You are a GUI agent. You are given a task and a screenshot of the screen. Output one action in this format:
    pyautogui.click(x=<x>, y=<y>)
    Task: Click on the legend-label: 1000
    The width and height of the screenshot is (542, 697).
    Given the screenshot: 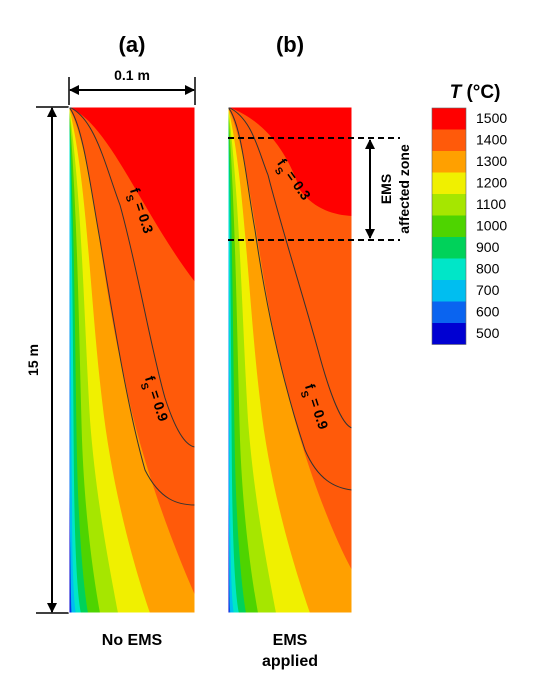 What is the action you would take?
    pyautogui.click(x=491, y=226)
    